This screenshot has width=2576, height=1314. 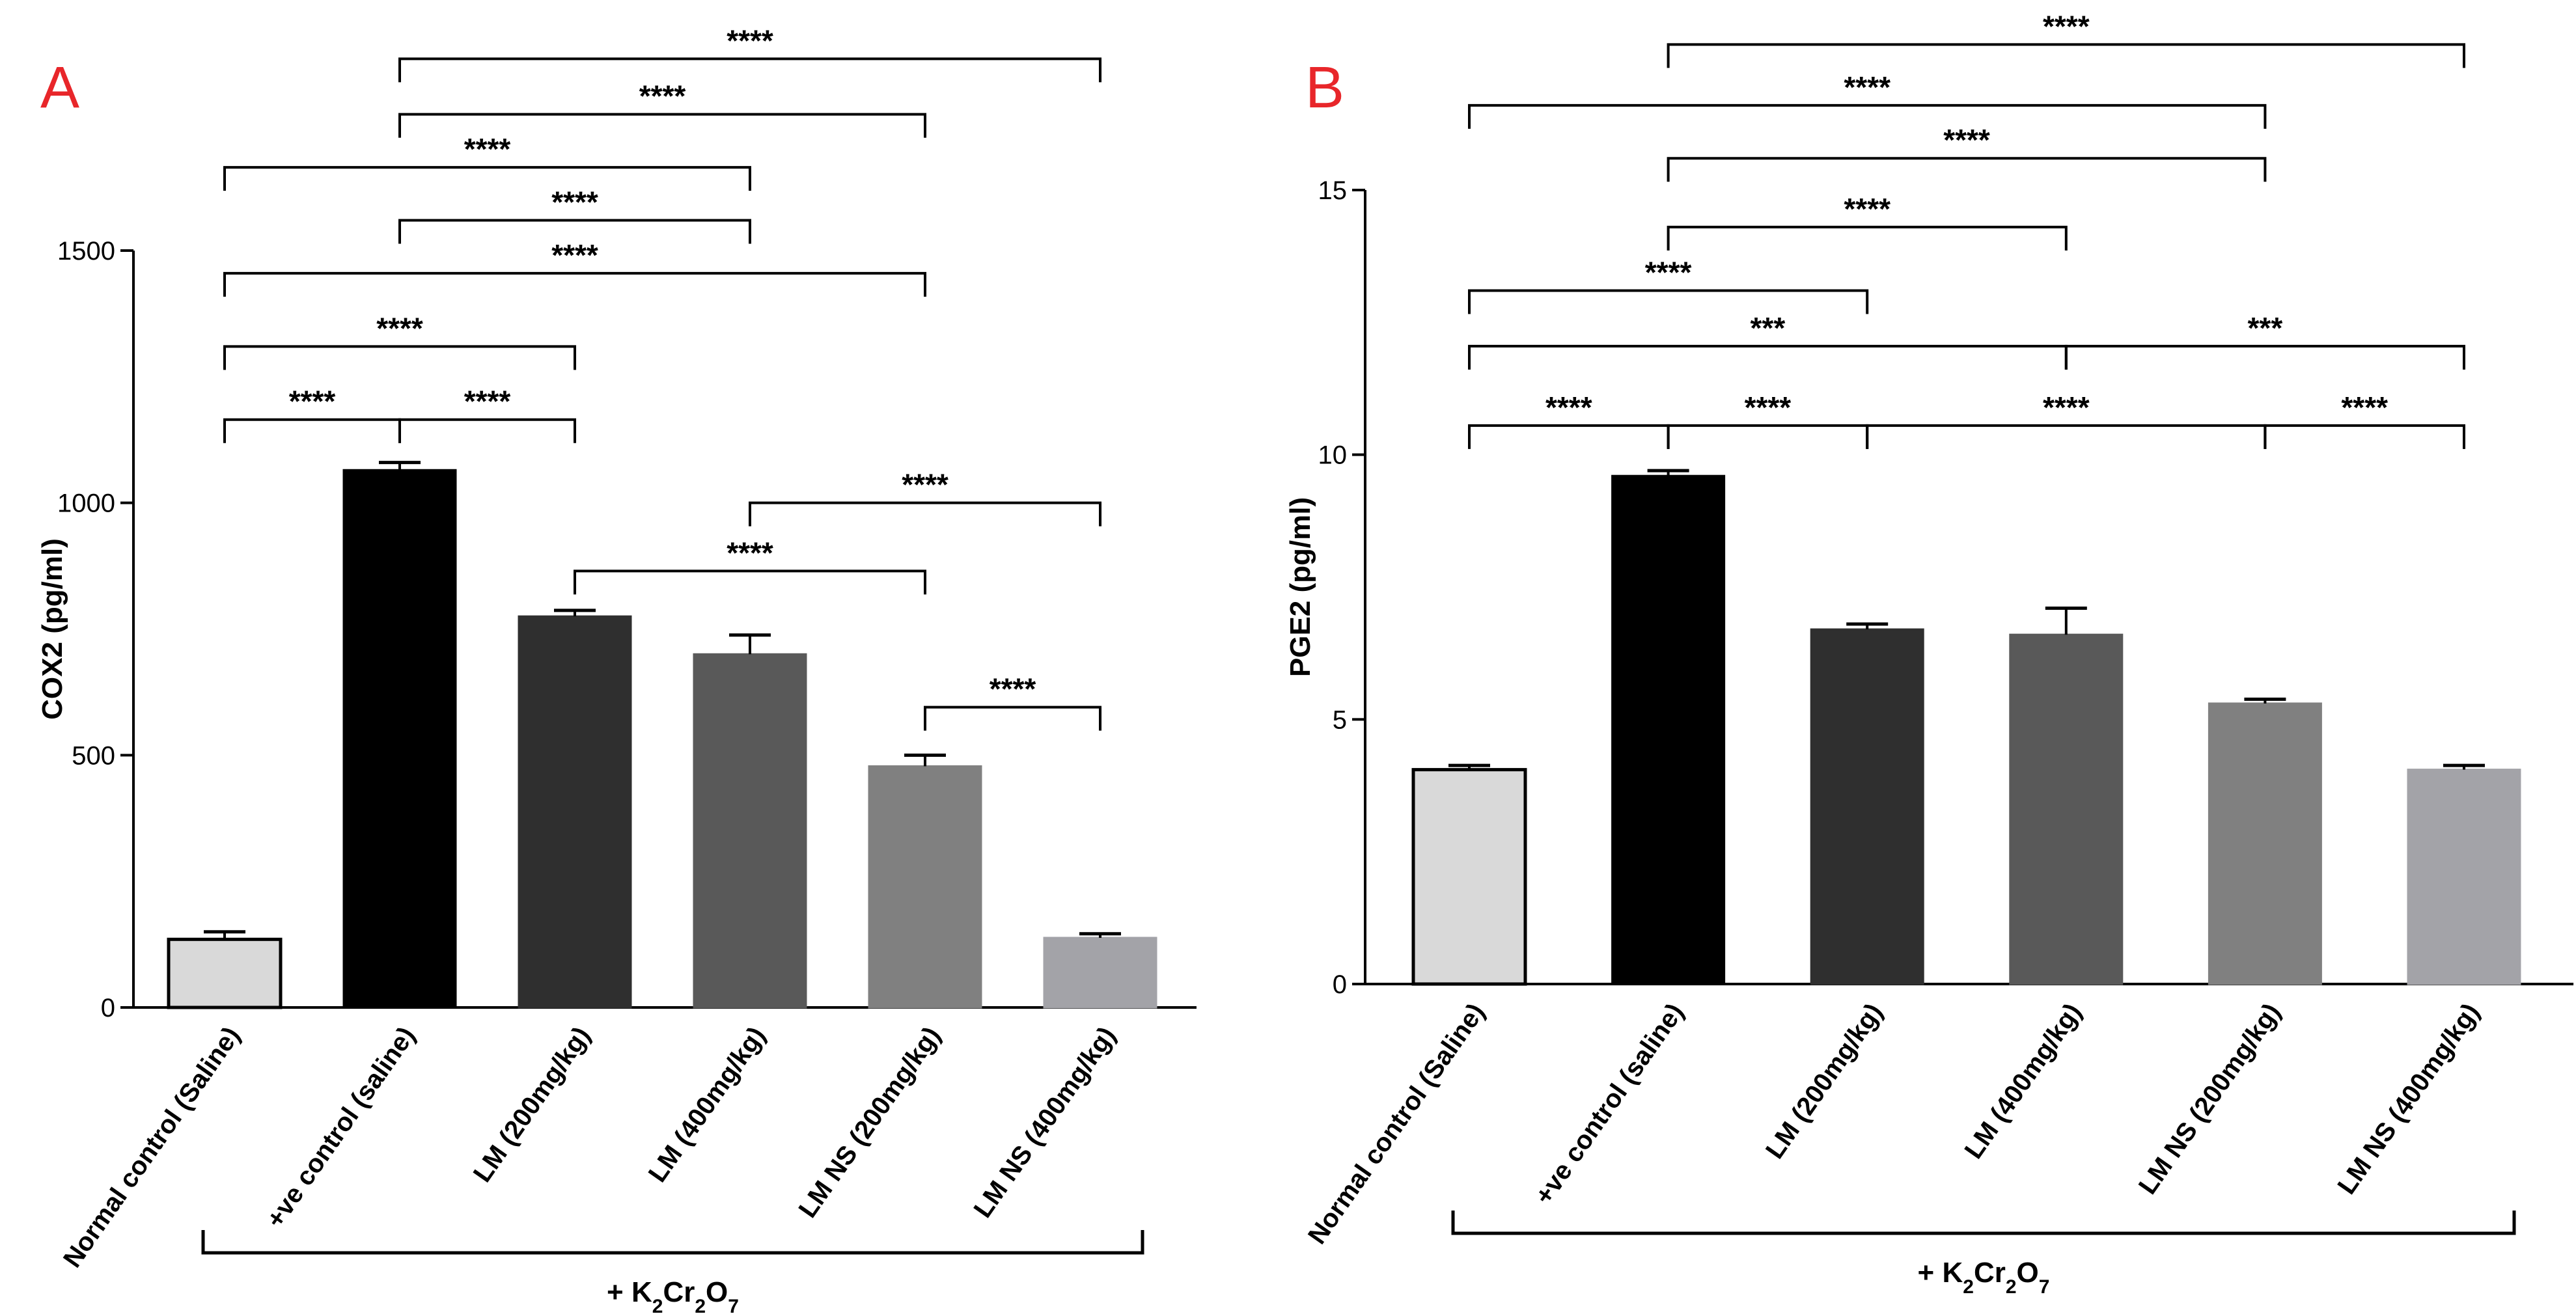 I want to click on panel-label: A, so click(x=59, y=88).